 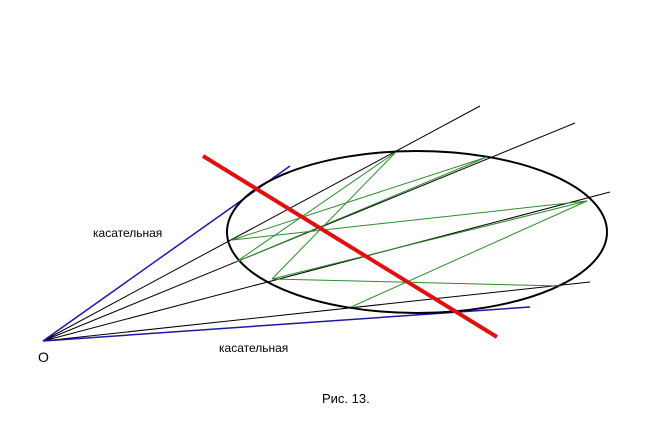 What do you see at coordinates (43, 357) in the screenshot?
I see `origin-label: O` at bounding box center [43, 357].